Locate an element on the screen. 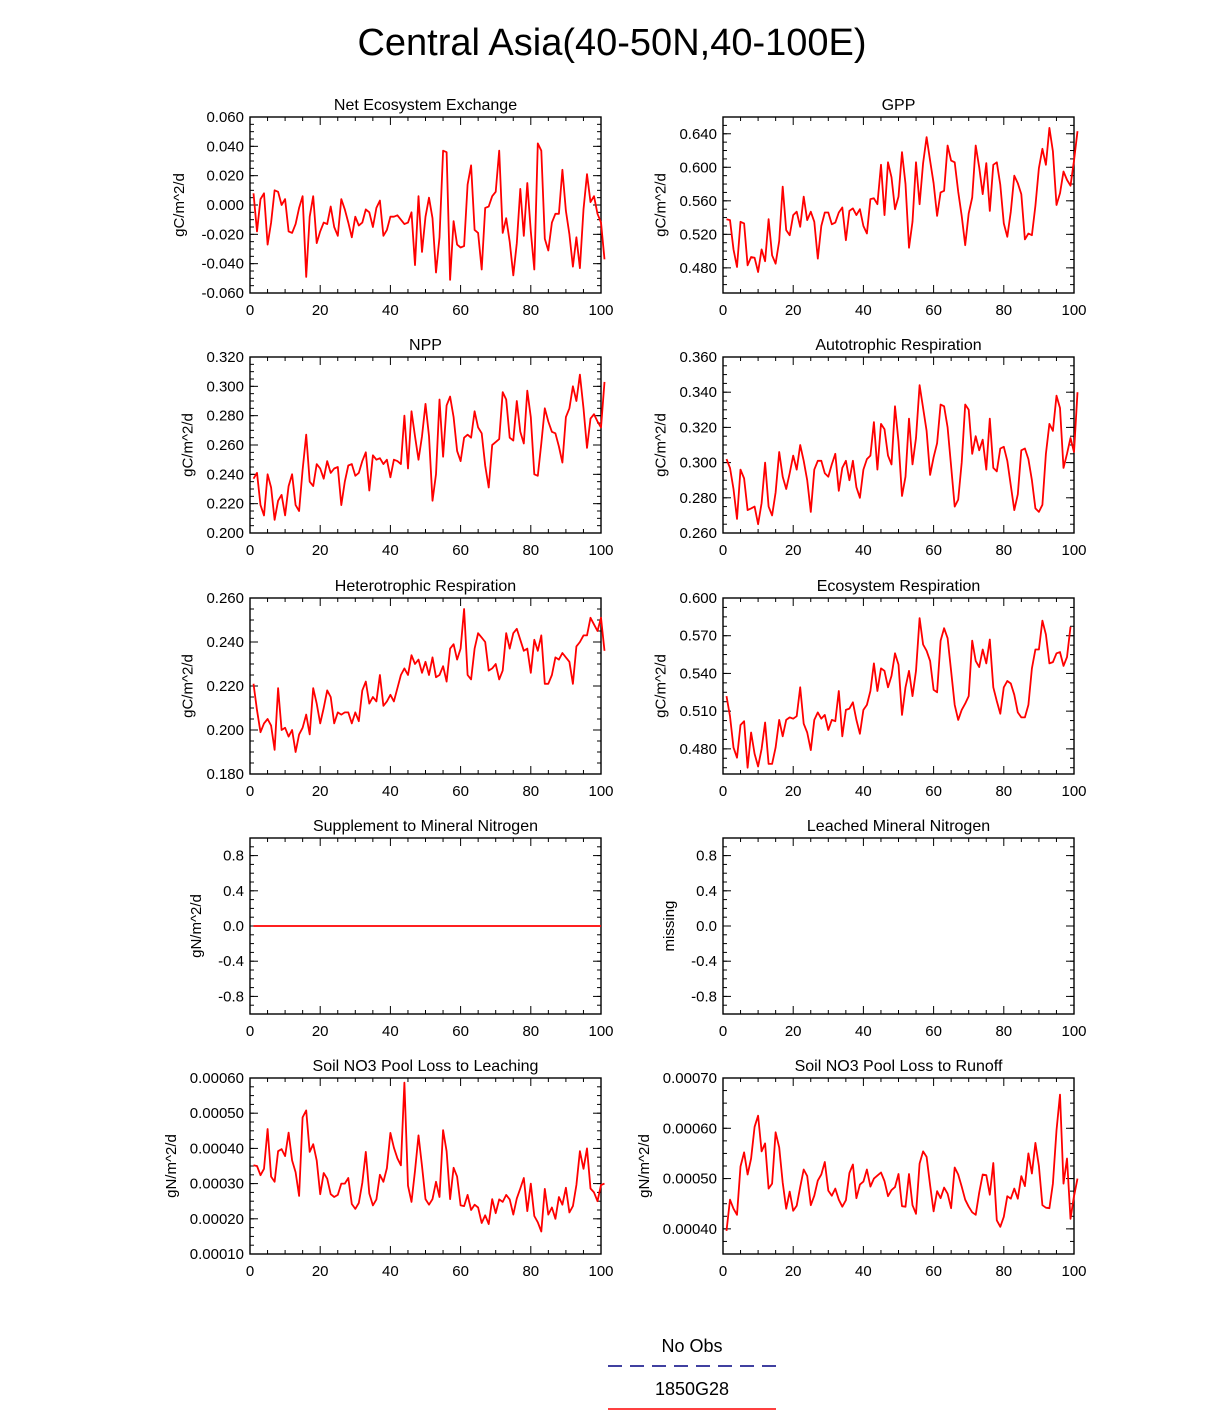 The image size is (1224, 1411). plot-title: Net Ecosystem Exchange is located at coordinates (425, 105).